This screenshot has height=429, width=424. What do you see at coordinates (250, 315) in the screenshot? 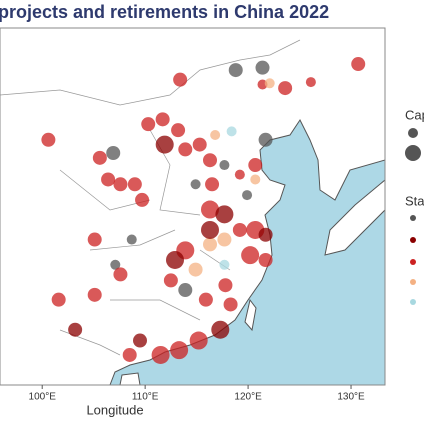
I see `taiwan` at bounding box center [250, 315].